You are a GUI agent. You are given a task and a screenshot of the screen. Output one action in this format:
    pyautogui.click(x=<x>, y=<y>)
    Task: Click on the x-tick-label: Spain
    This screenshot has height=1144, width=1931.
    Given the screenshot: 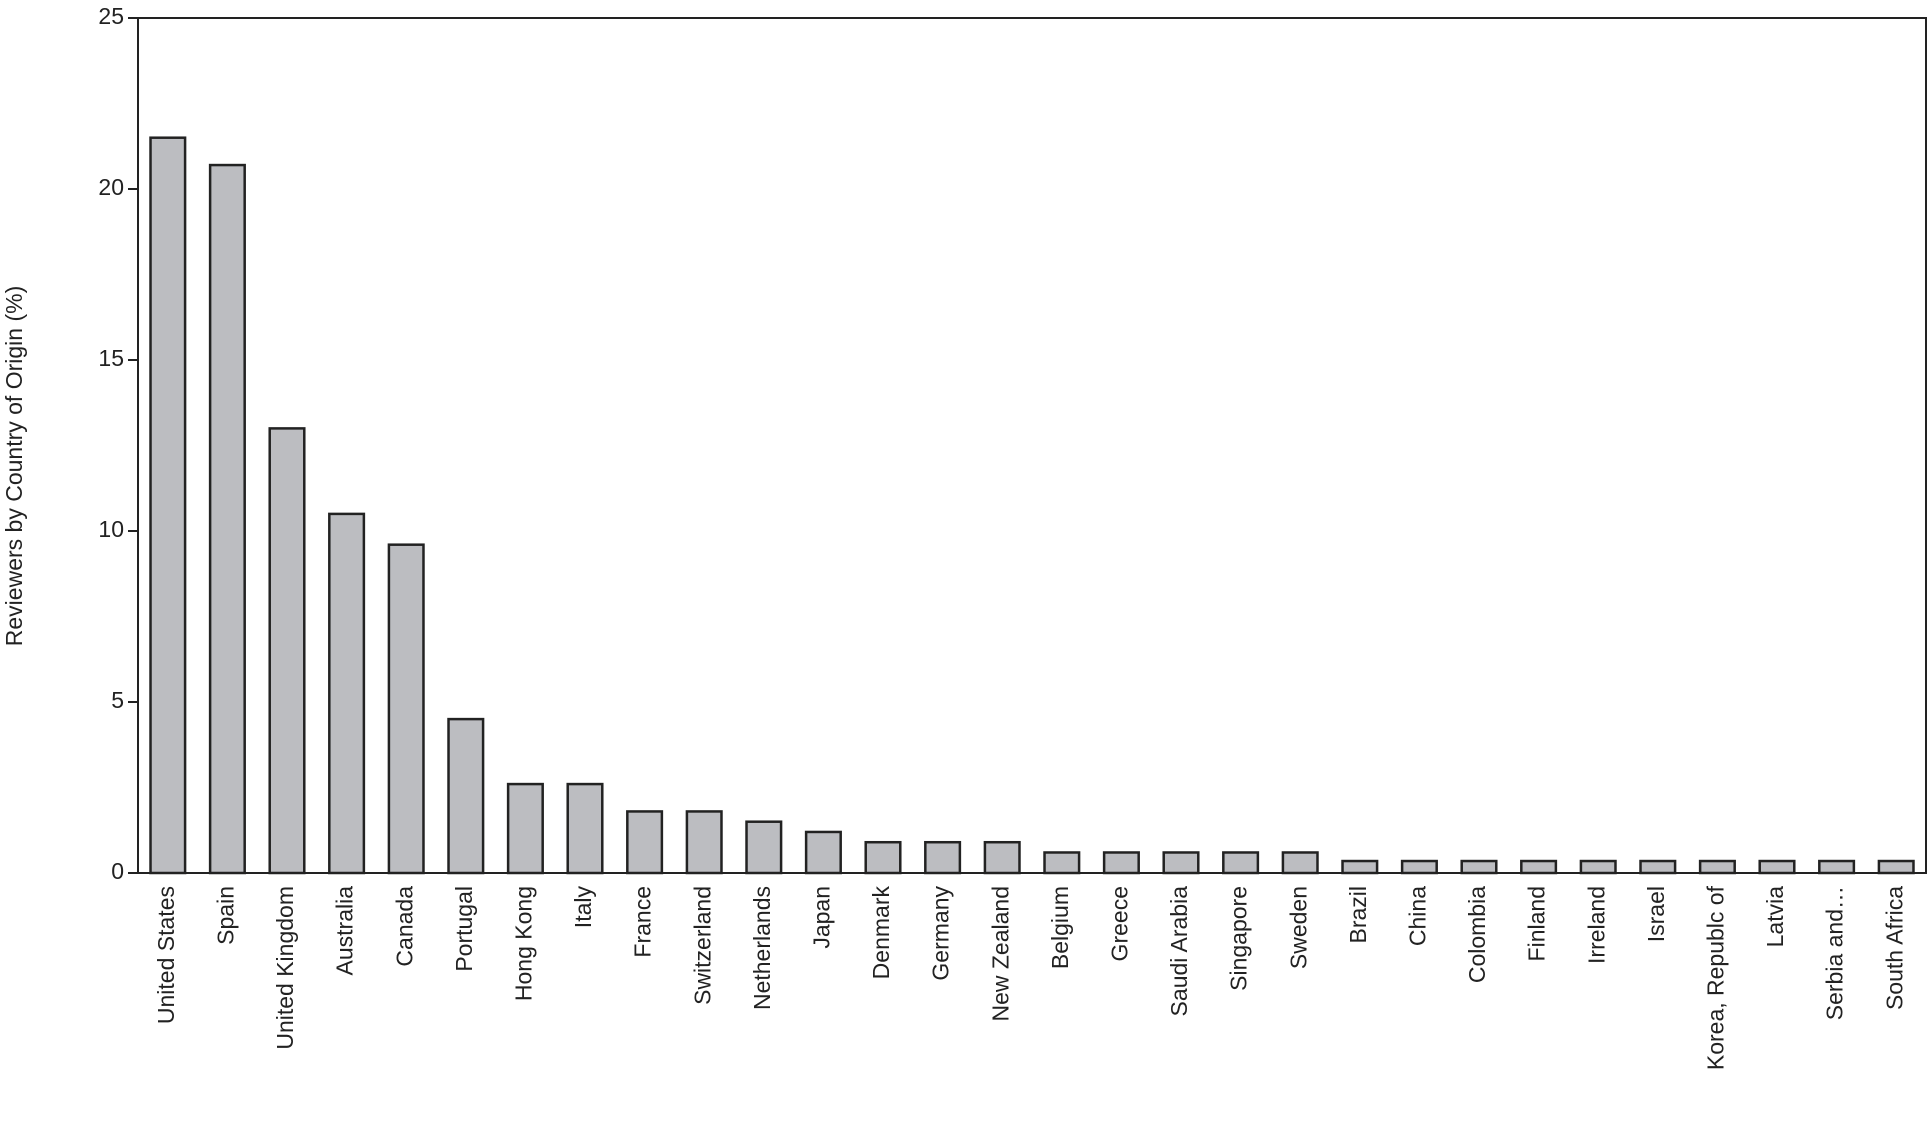 What is the action you would take?
    pyautogui.click(x=225, y=915)
    